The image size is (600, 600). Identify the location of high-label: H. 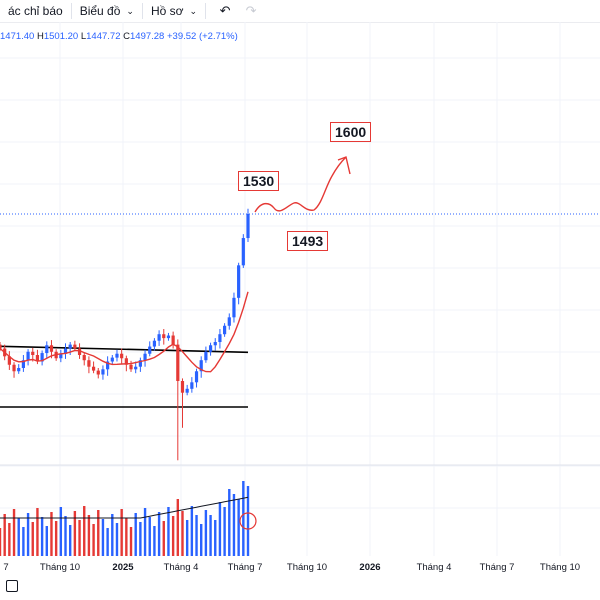
(40, 36).